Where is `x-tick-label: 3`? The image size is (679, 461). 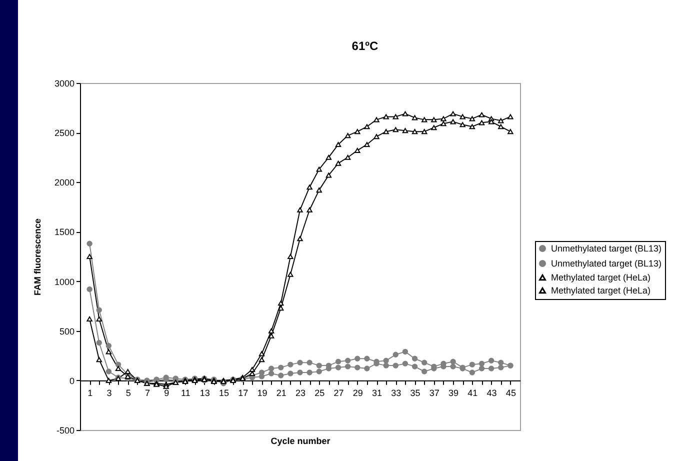 x-tick-label: 3 is located at coordinates (109, 393).